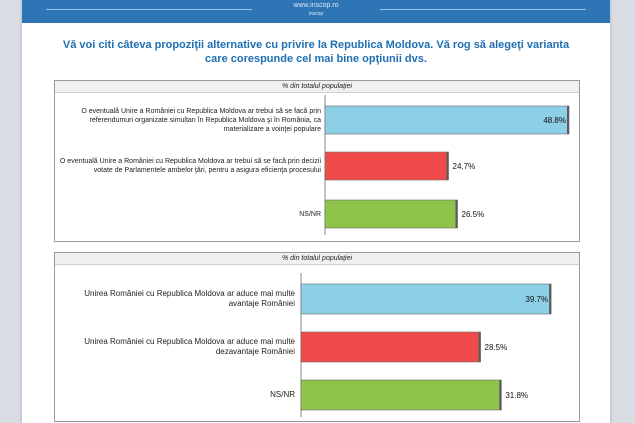  What do you see at coordinates (149, 9) in the screenshot?
I see `header-rule-left` at bounding box center [149, 9].